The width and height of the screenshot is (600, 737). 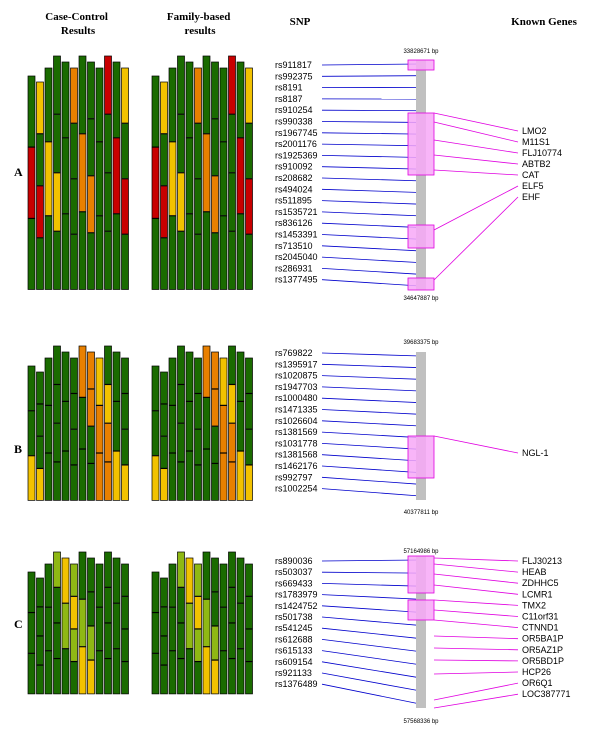 What do you see at coordinates (296, 144) in the screenshot?
I see `snp-label: rs2001176` at bounding box center [296, 144].